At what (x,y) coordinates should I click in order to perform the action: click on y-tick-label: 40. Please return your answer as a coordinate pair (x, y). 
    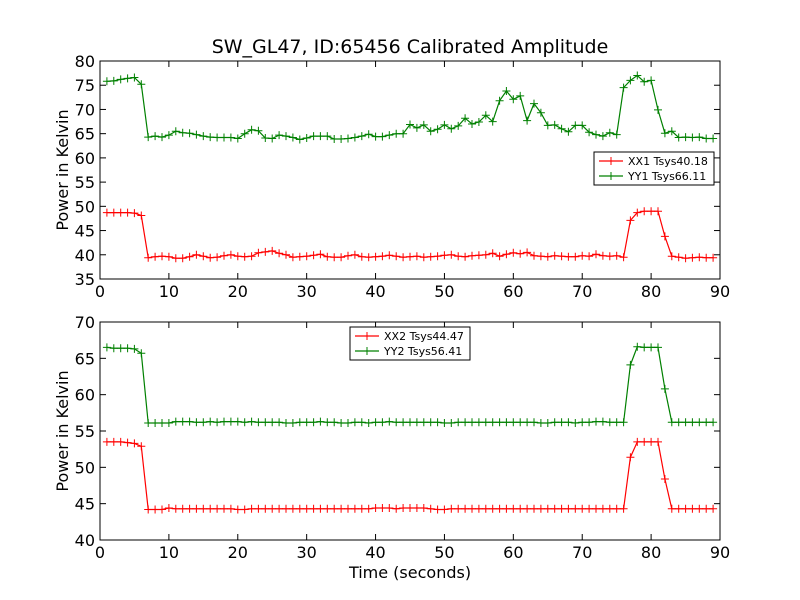
    Looking at the image, I should click on (85, 540).